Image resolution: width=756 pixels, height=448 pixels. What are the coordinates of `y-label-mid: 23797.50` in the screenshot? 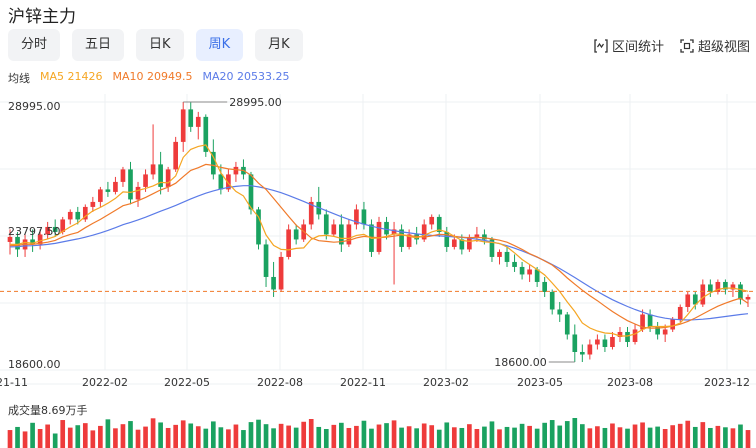 It's located at (34, 231).